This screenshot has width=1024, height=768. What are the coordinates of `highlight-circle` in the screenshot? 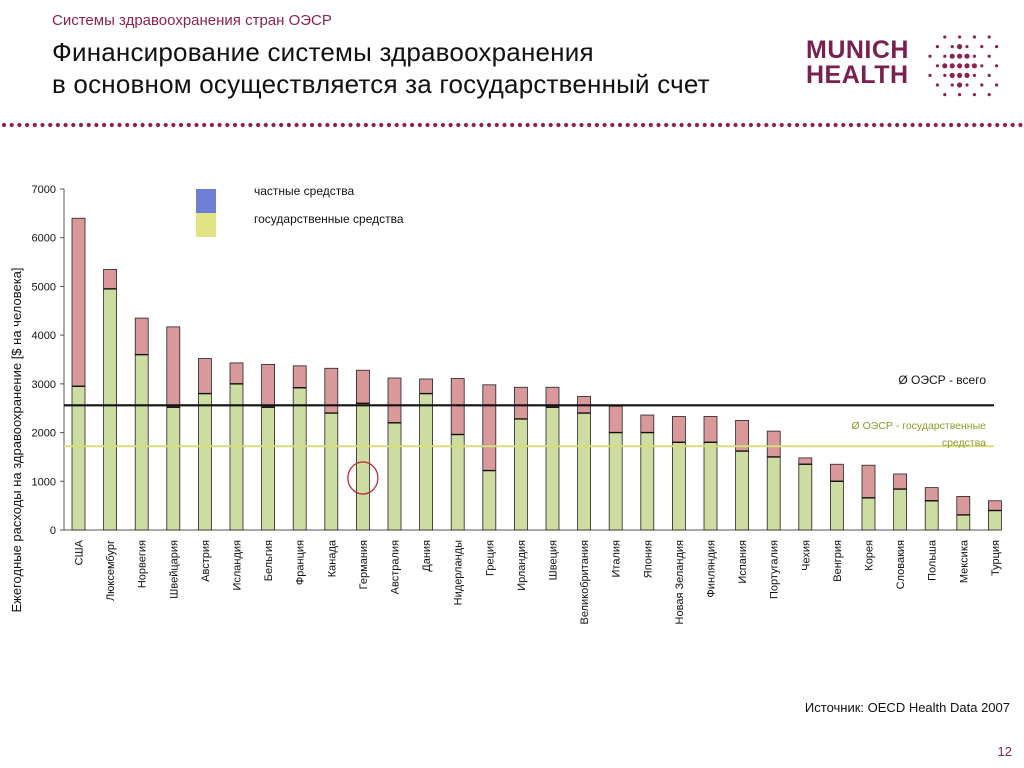 It's located at (363, 478).